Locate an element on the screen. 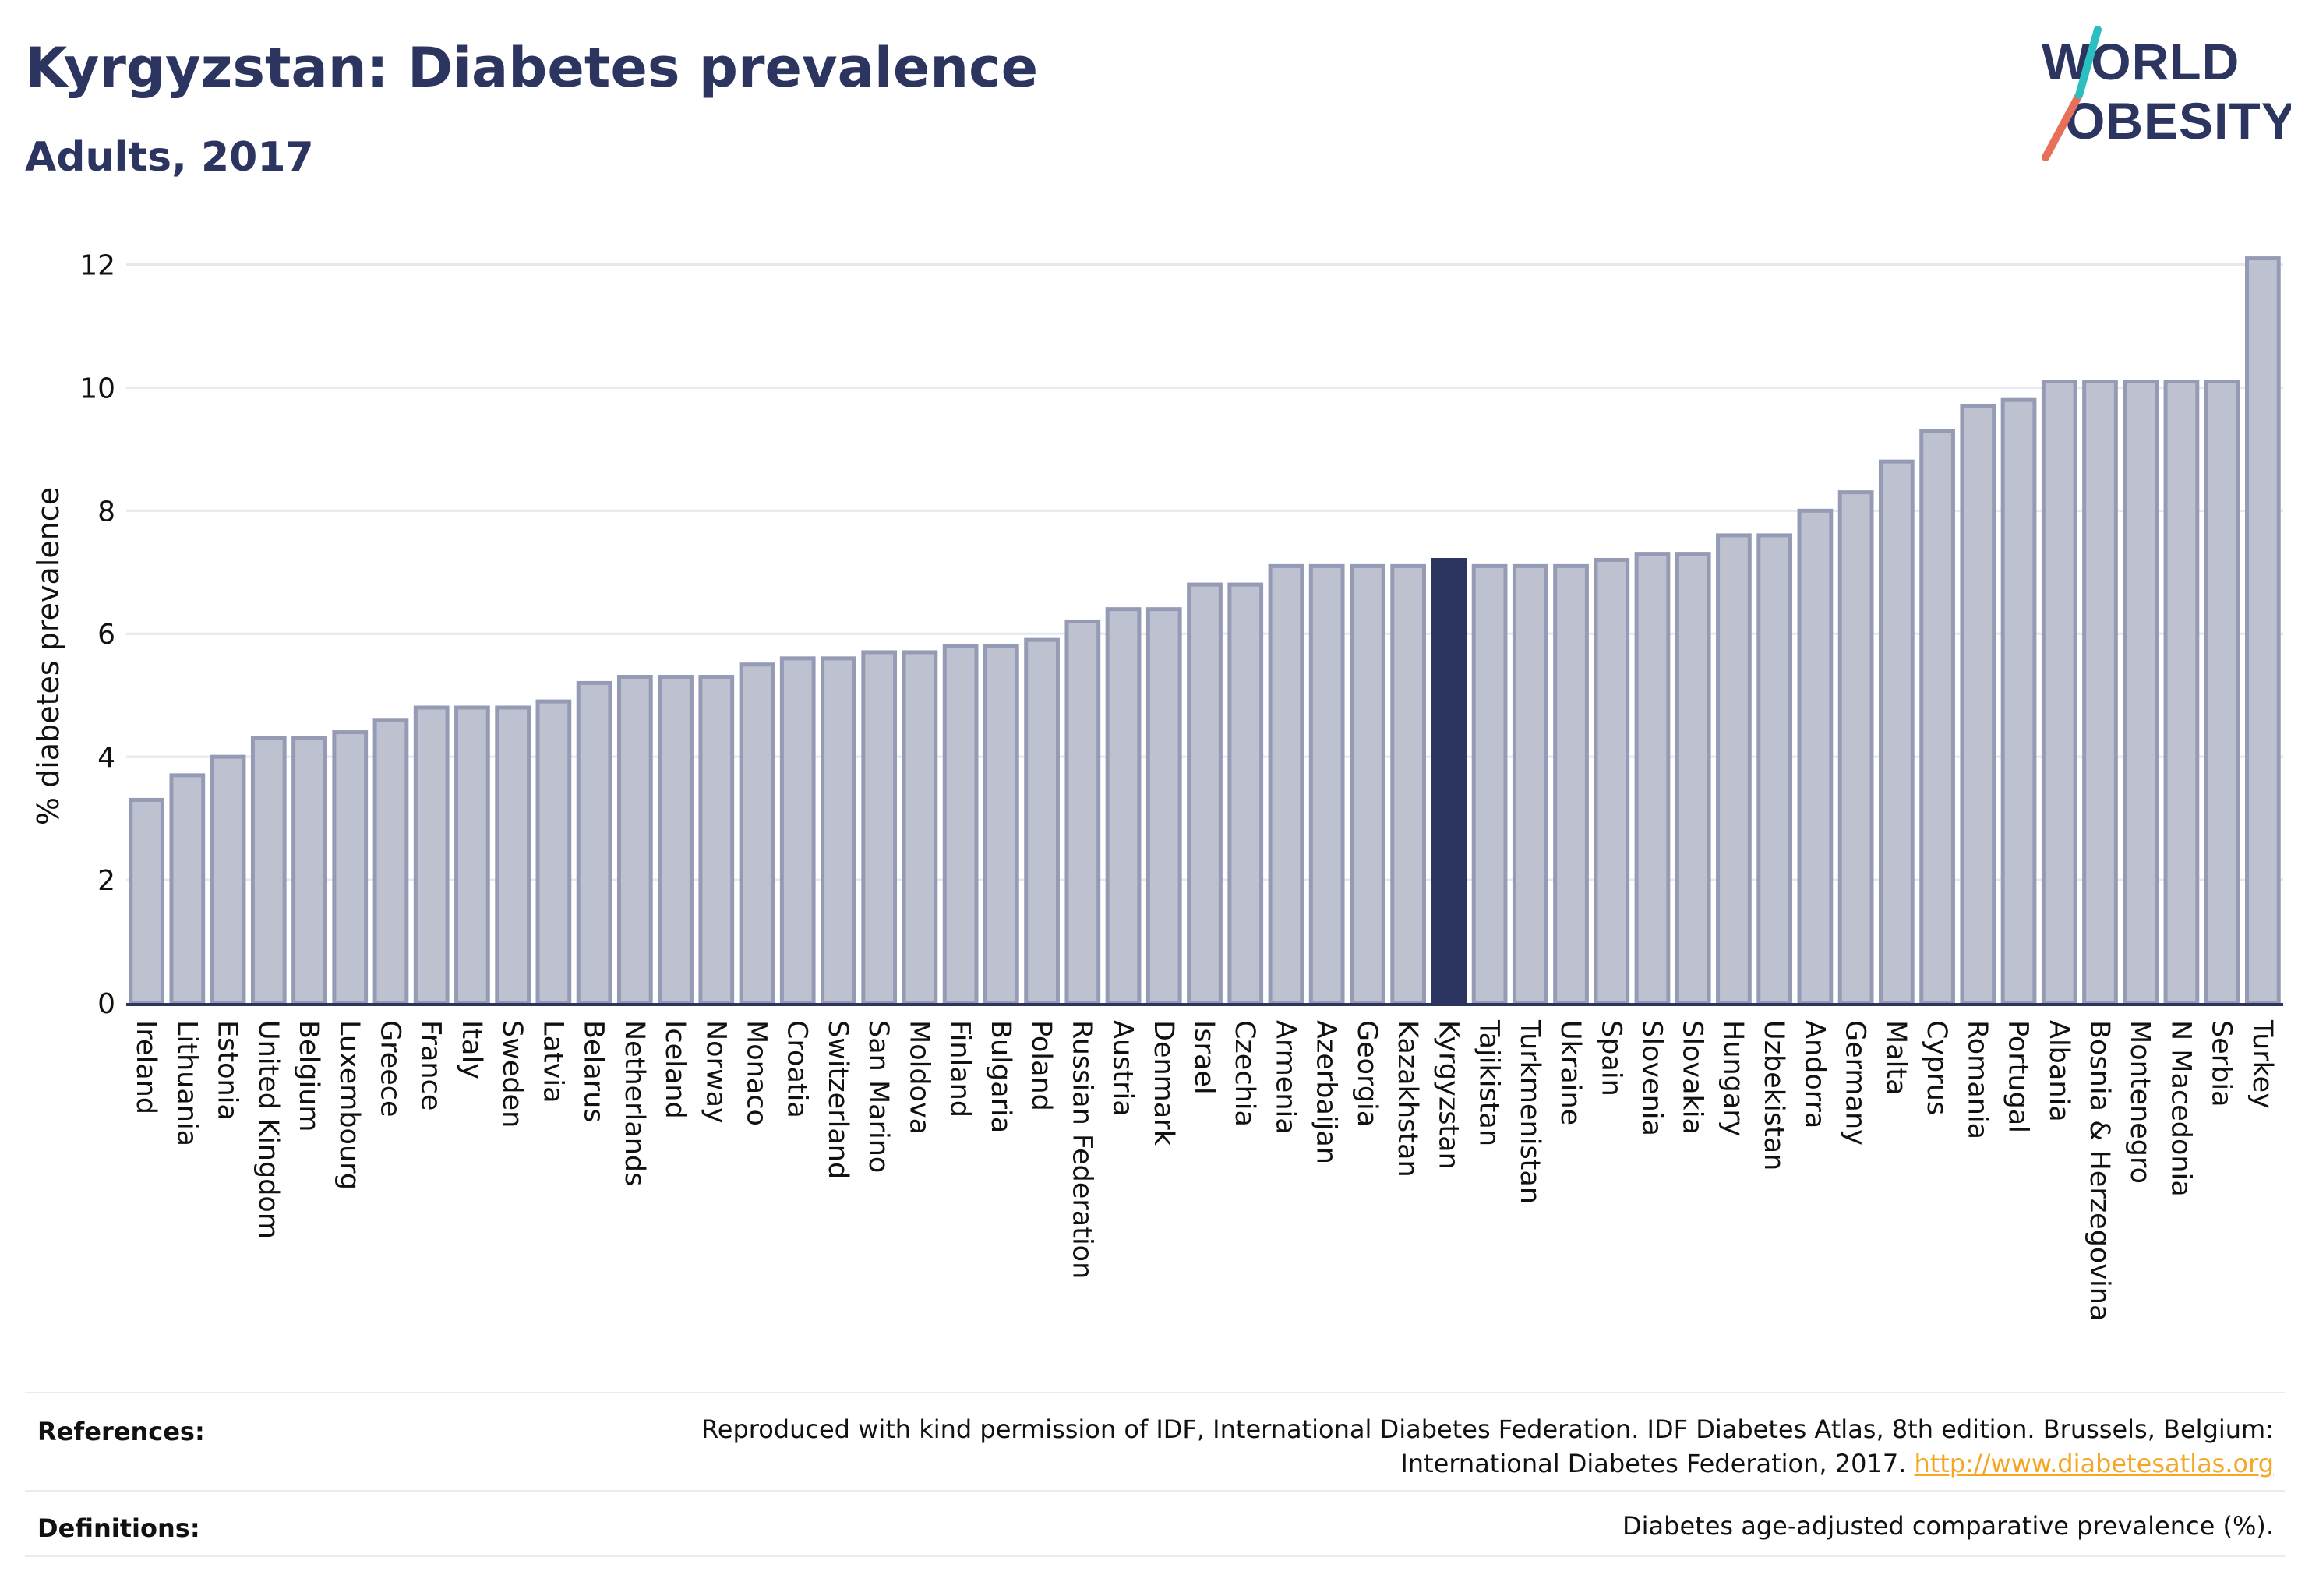 This screenshot has width=2305, height=1596. bar-malta is located at coordinates (1896, 732).